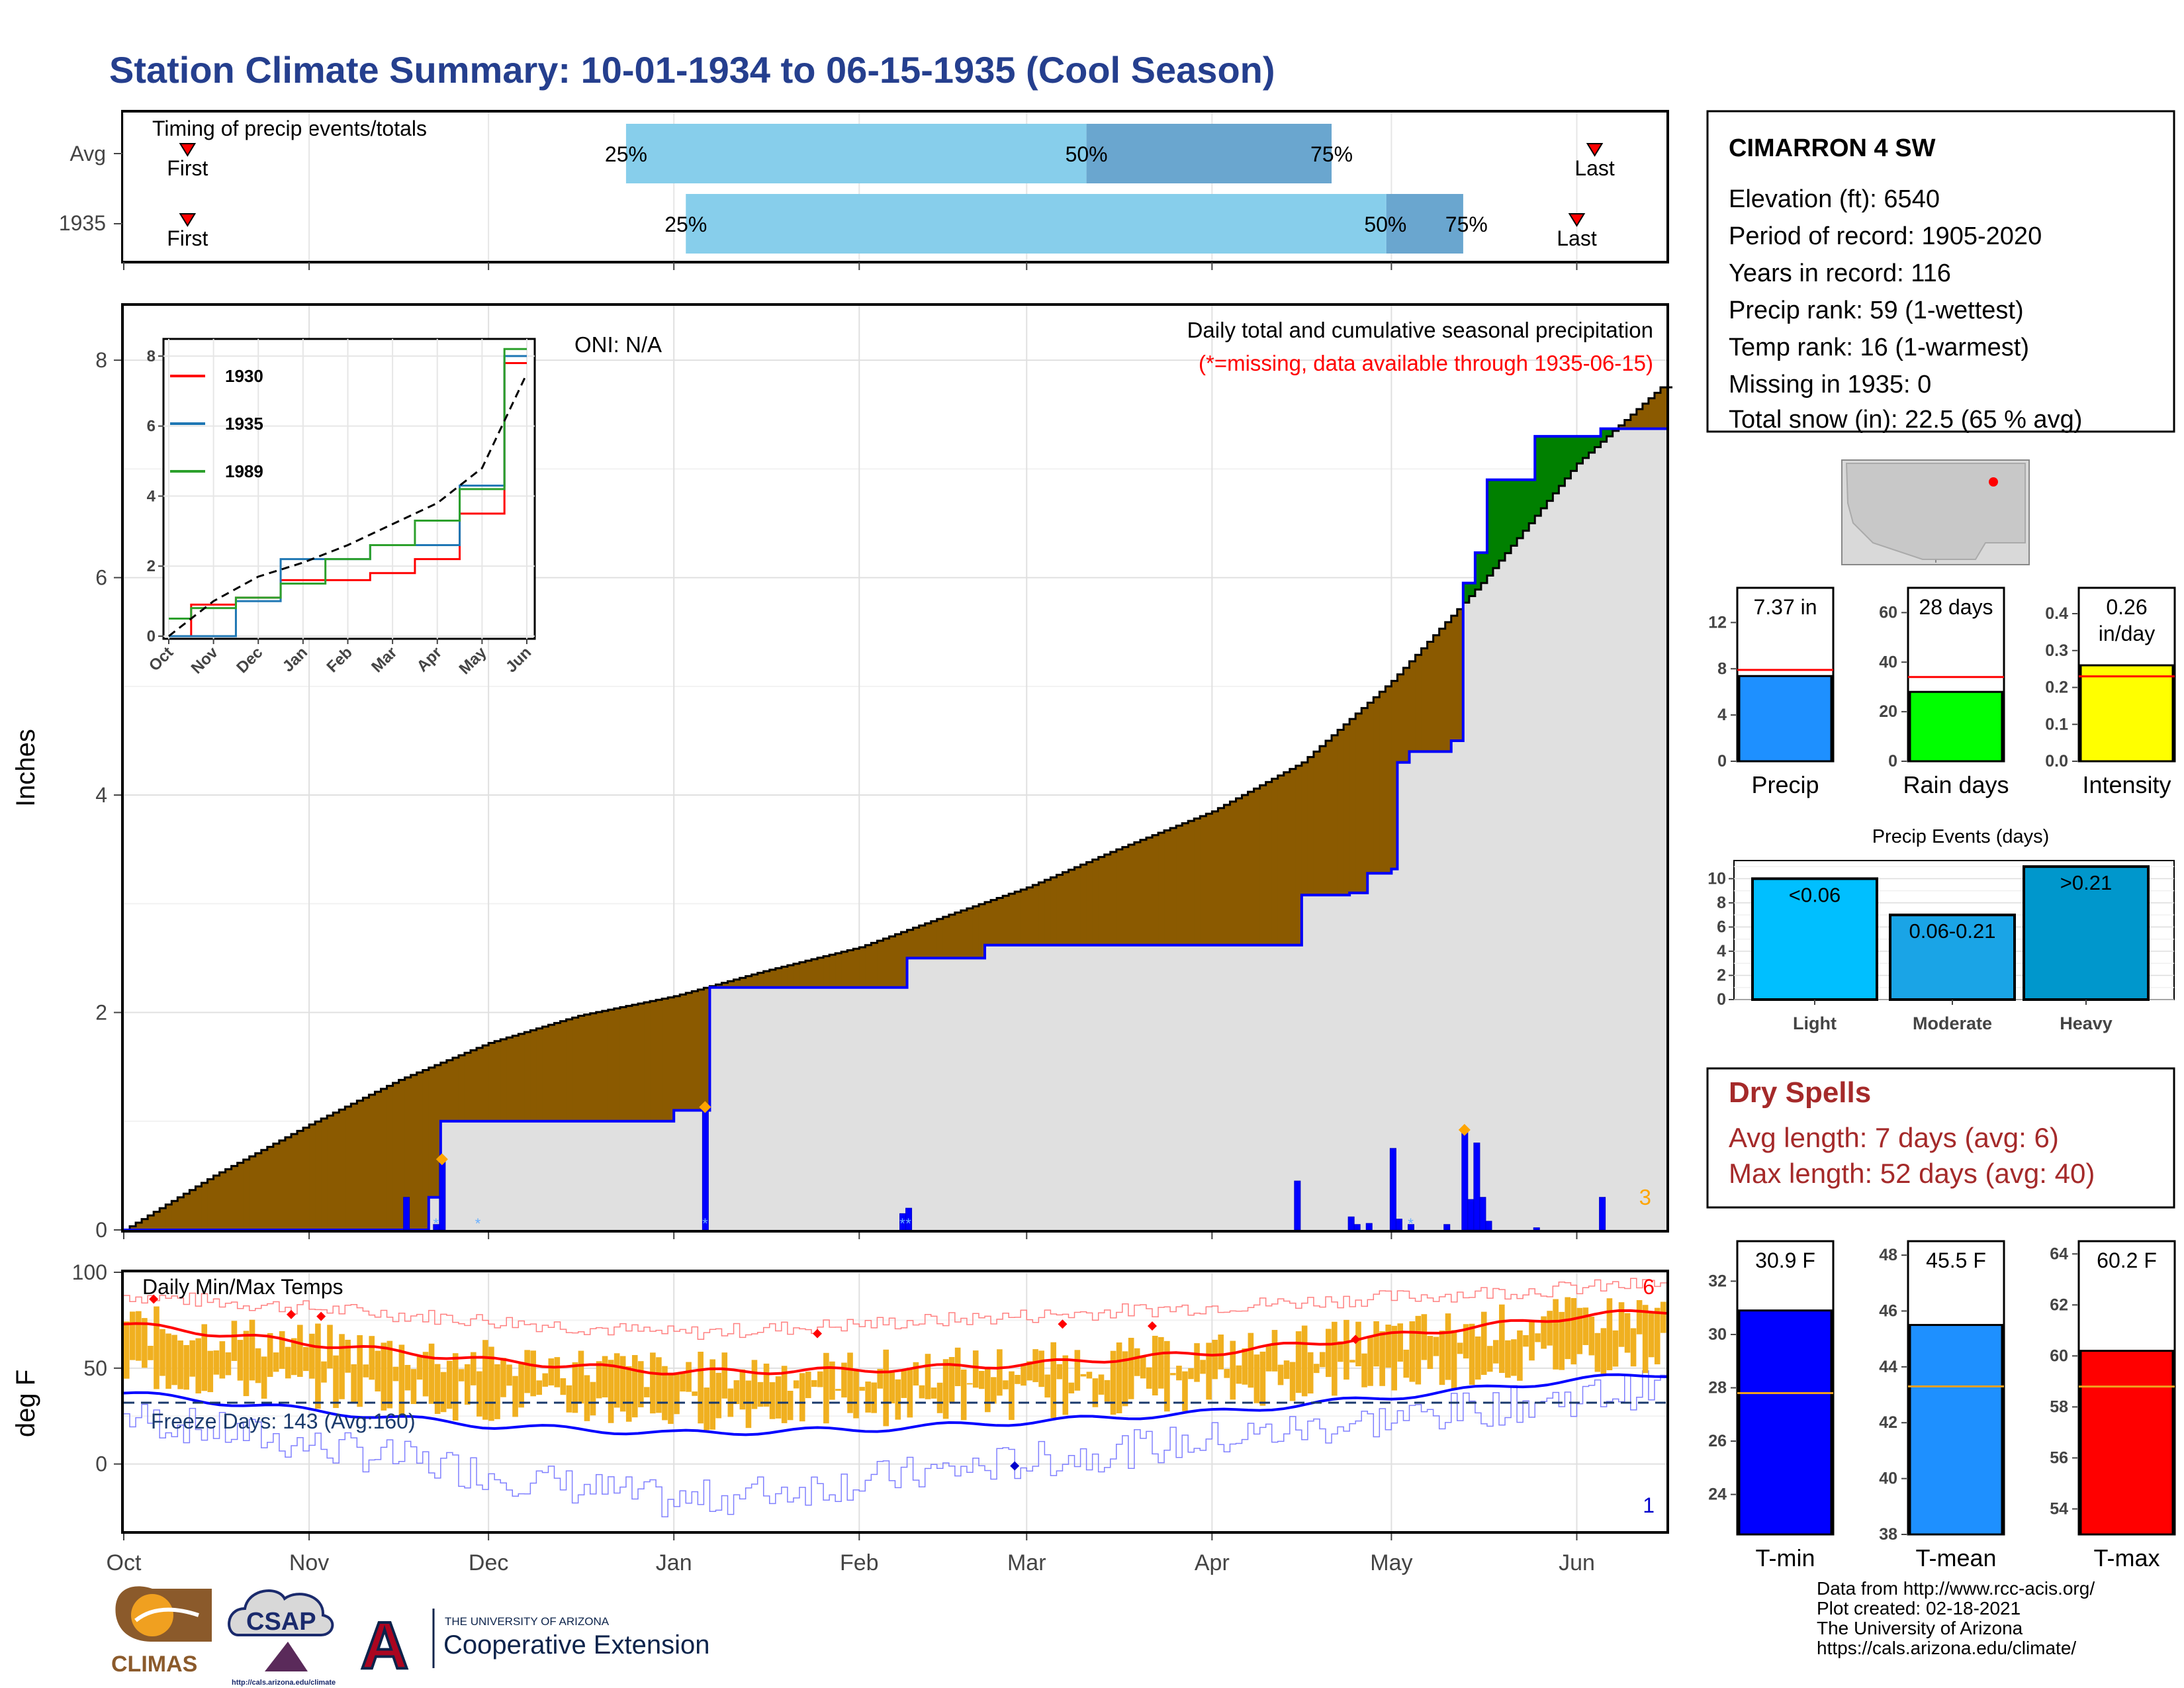 The image size is (2184, 1688). Describe the element at coordinates (244, 471) in the screenshot. I see `inset-legend-label: 1989` at that location.